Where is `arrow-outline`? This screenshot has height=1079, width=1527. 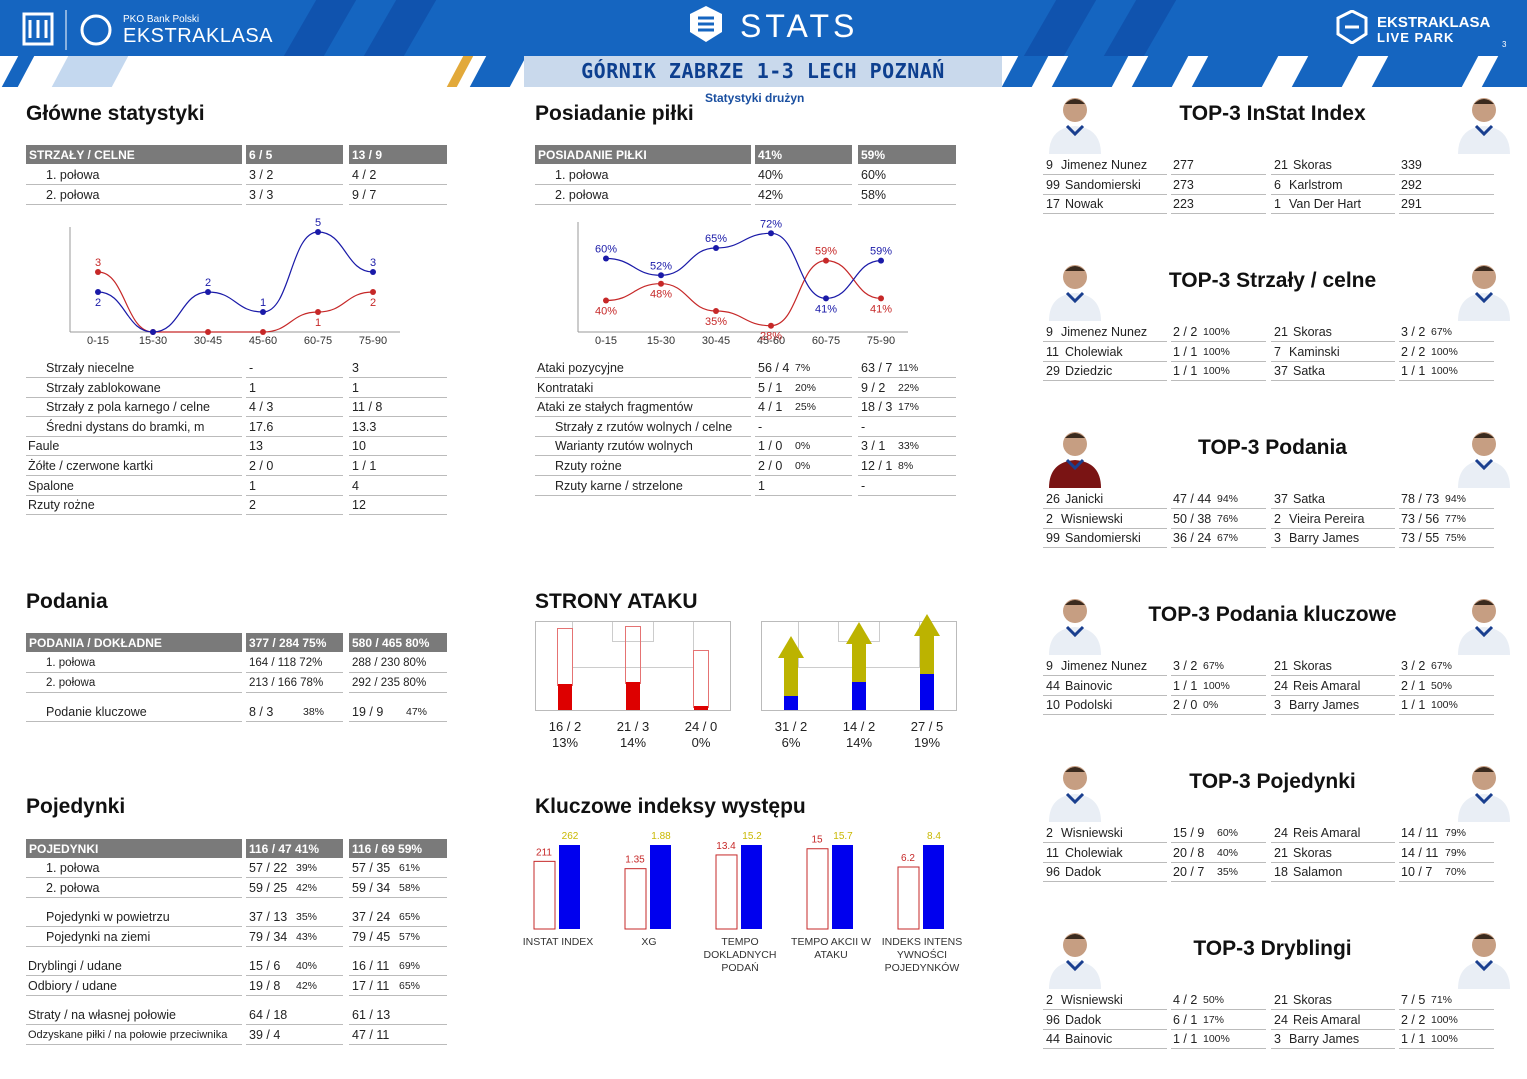 arrow-outline is located at coordinates (633, 655).